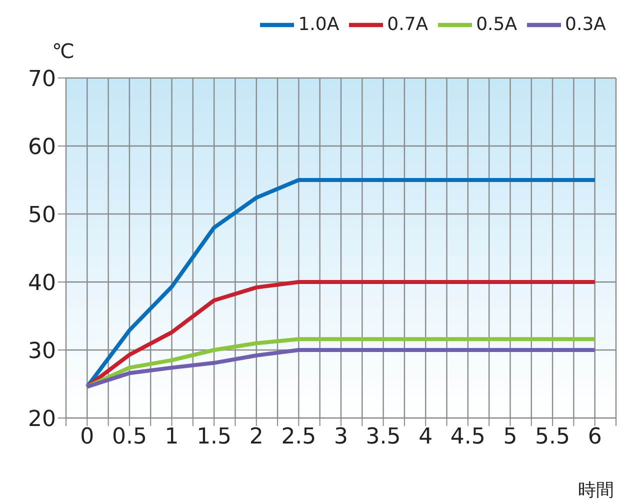 Image resolution: width=625 pixels, height=503 pixels. Describe the element at coordinates (87, 437) in the screenshot. I see `x-tick-label: 0` at that location.